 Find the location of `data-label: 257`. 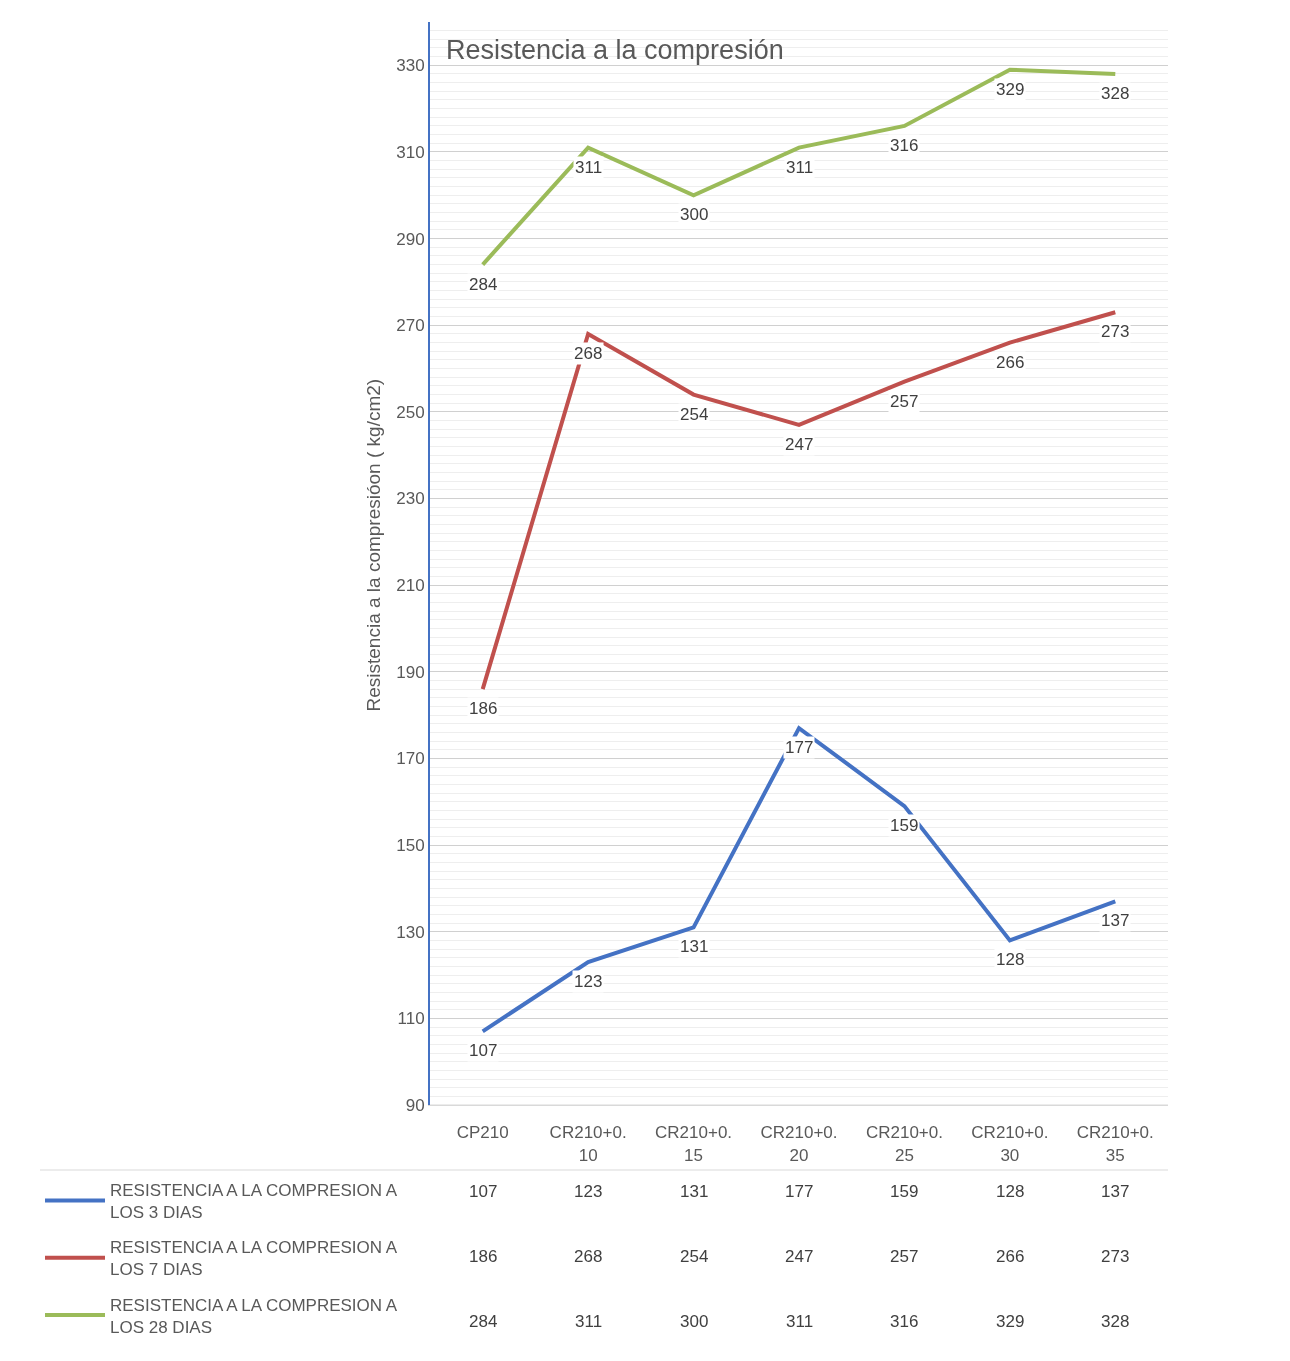

data-label: 257 is located at coordinates (904, 1256).